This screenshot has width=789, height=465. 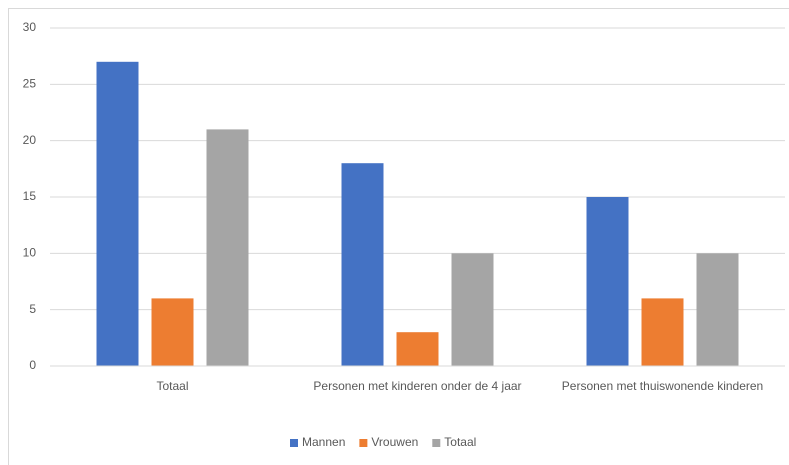 I want to click on y-tick-label: 10, so click(x=30, y=253).